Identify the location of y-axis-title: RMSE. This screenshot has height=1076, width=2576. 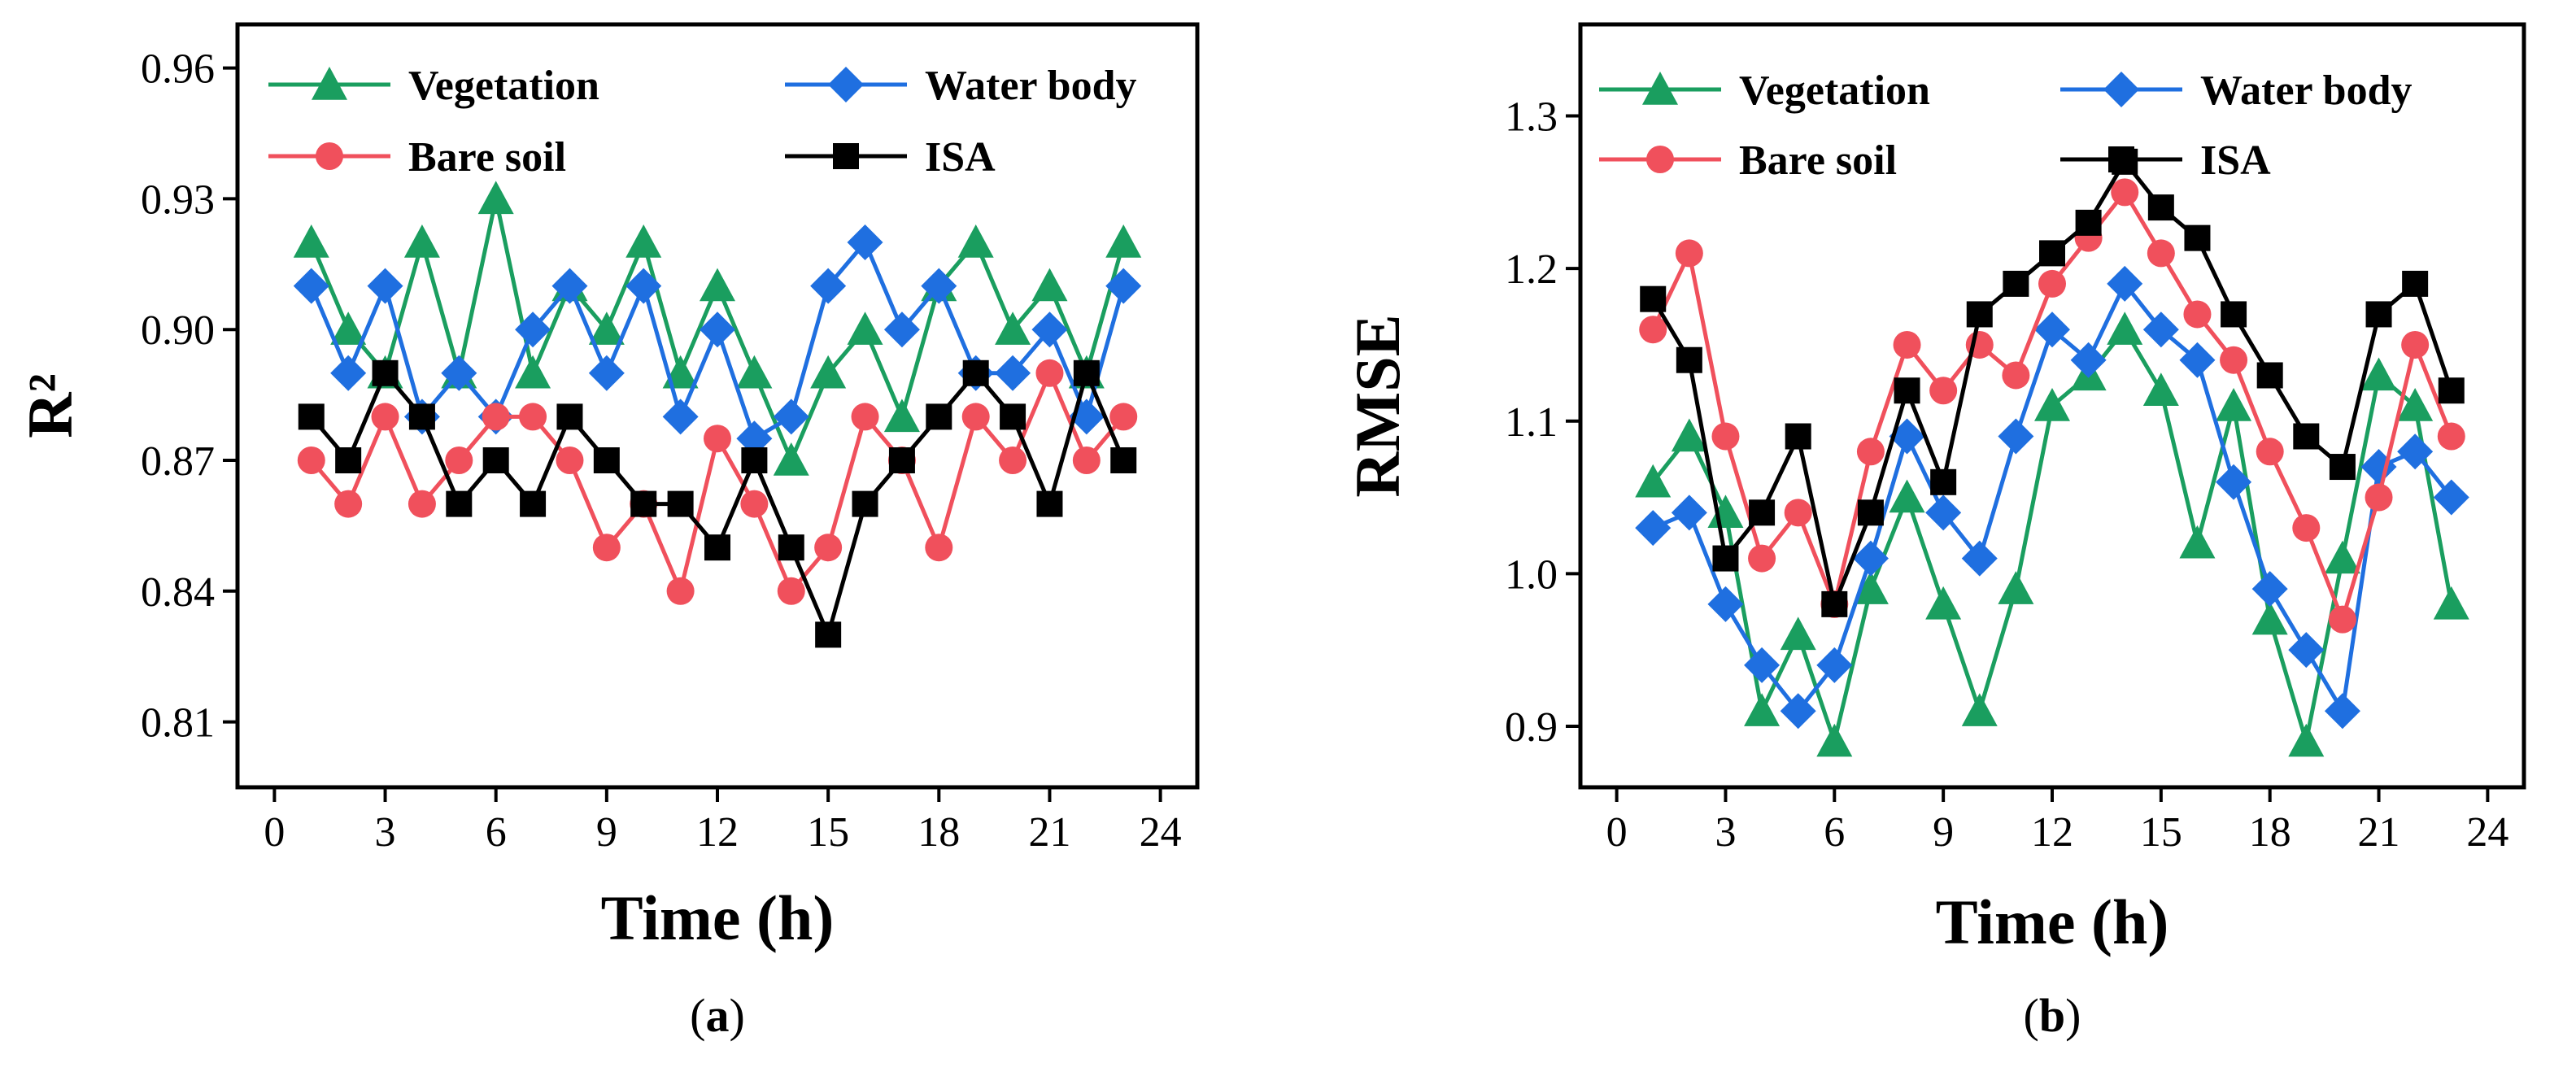
(1377, 405).